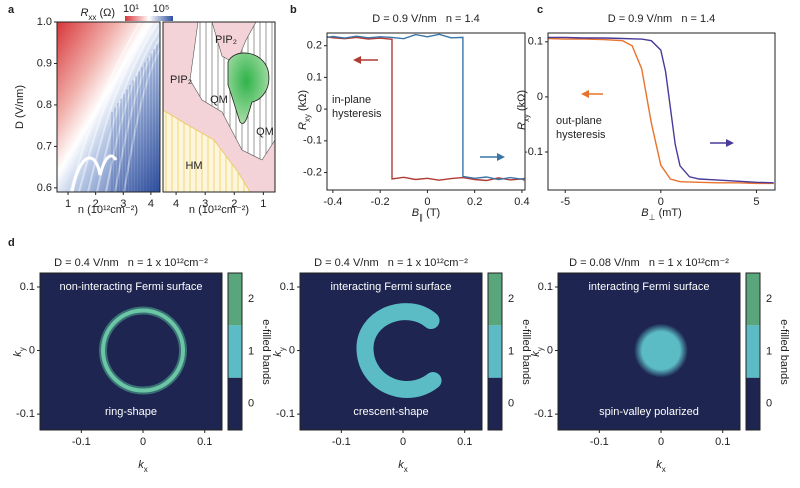 Image resolution: width=800 pixels, height=488 pixels. What do you see at coordinates (351, 100) in the screenshot?
I see `annotation: in-plane` at bounding box center [351, 100].